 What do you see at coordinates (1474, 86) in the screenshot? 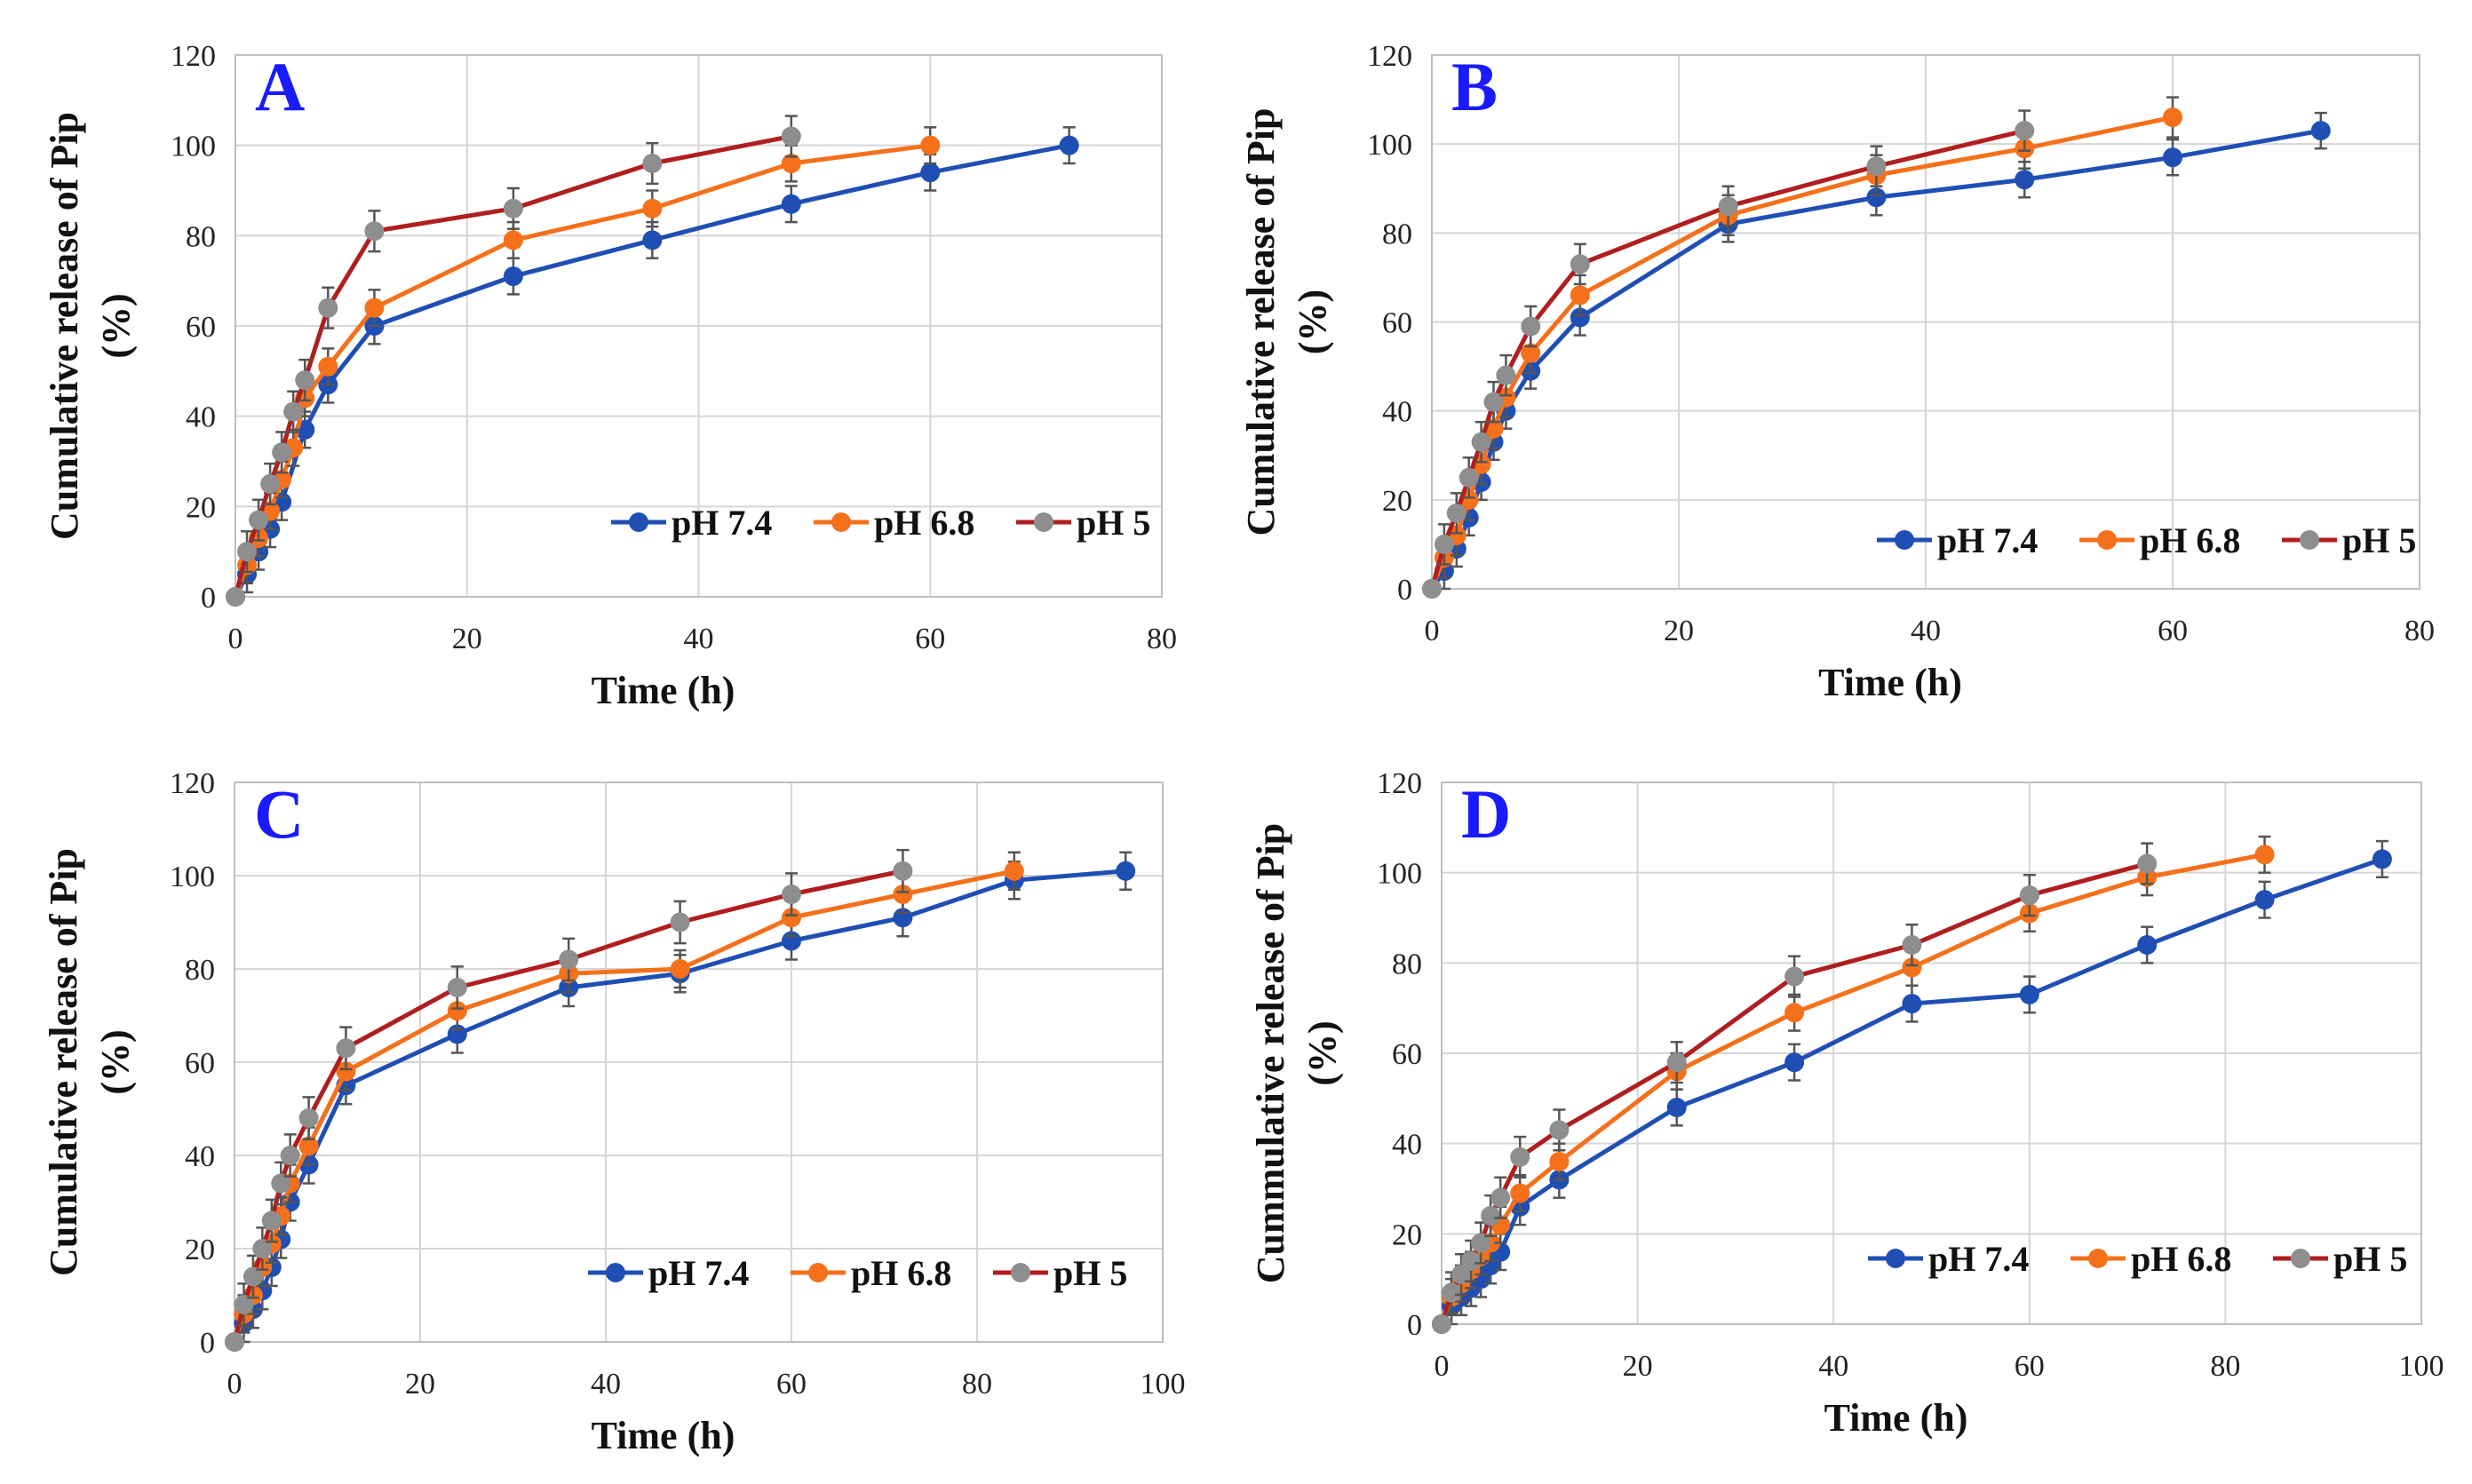
I see `panel-letter: B` at bounding box center [1474, 86].